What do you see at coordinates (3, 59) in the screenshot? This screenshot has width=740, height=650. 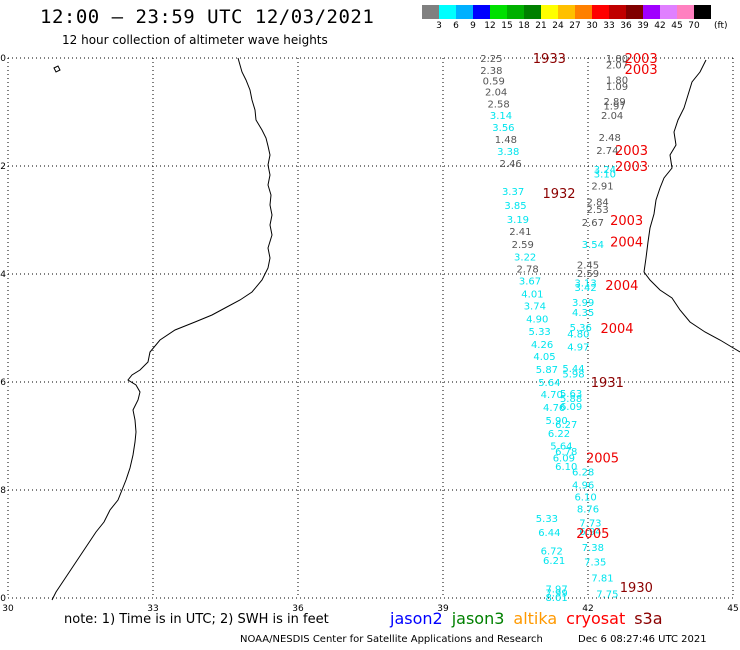 I see `lat-tick-label: -20` at bounding box center [3, 59].